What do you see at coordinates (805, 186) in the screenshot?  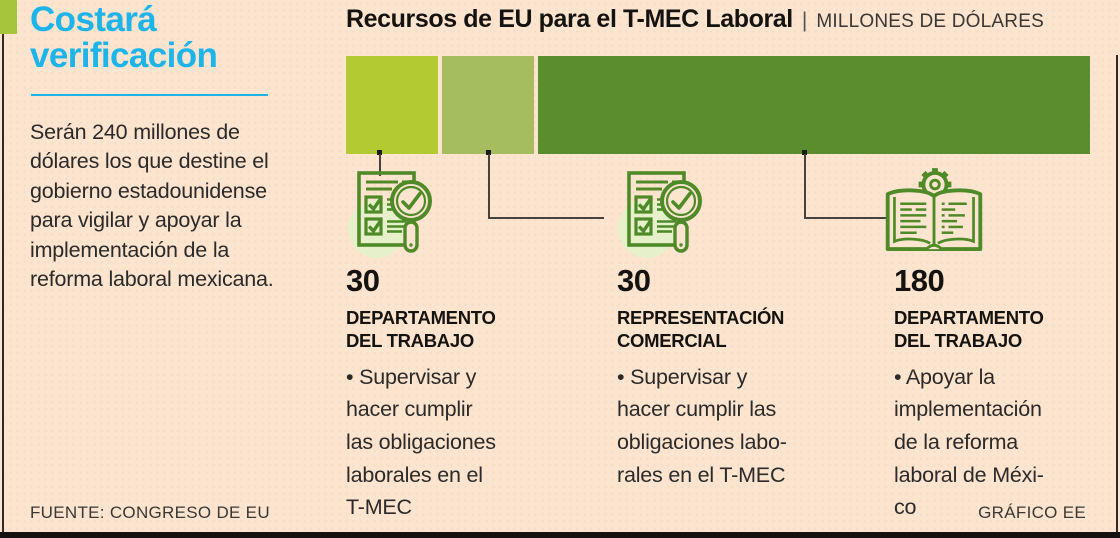 I see `connector-line-3-vertical` at bounding box center [805, 186].